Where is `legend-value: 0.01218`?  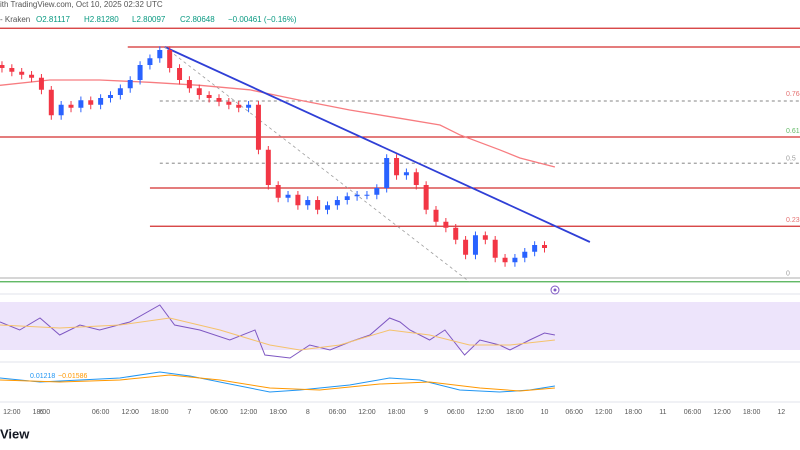
legend-value: 0.01218 is located at coordinates (42, 376).